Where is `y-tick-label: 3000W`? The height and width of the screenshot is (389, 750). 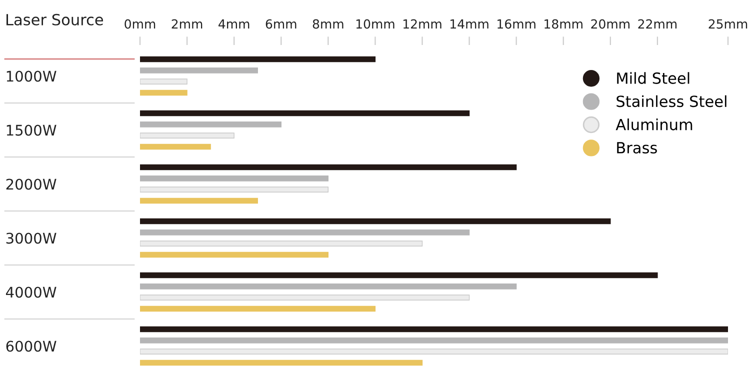
y-tick-label: 3000W is located at coordinates (31, 238).